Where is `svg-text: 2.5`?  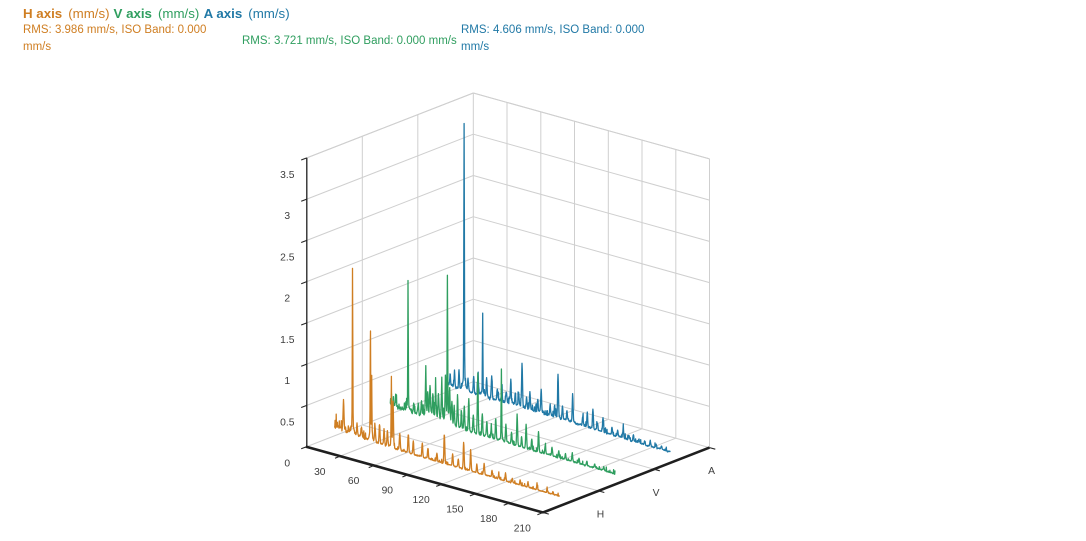
svg-text: 2.5 is located at coordinates (287, 257).